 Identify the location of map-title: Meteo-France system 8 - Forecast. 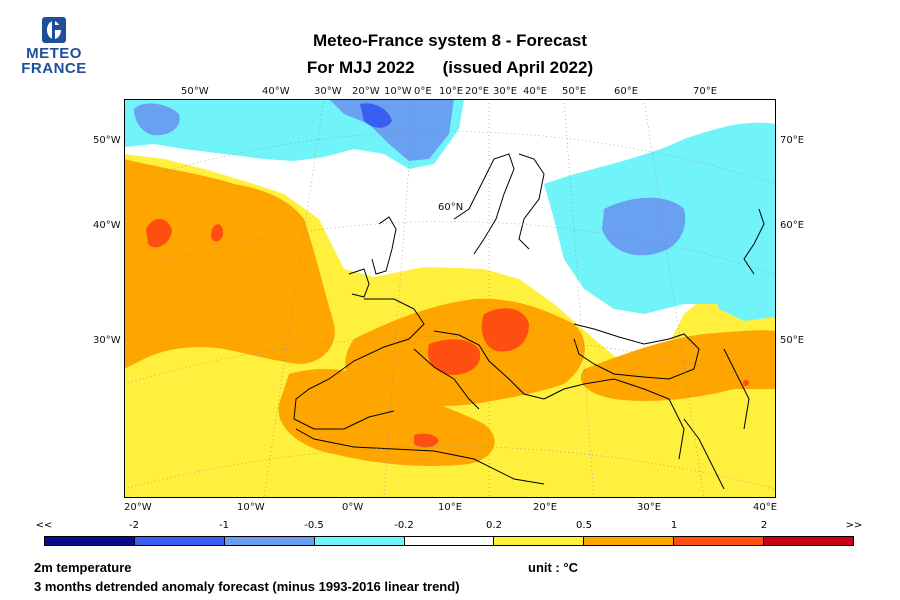
(450, 40).